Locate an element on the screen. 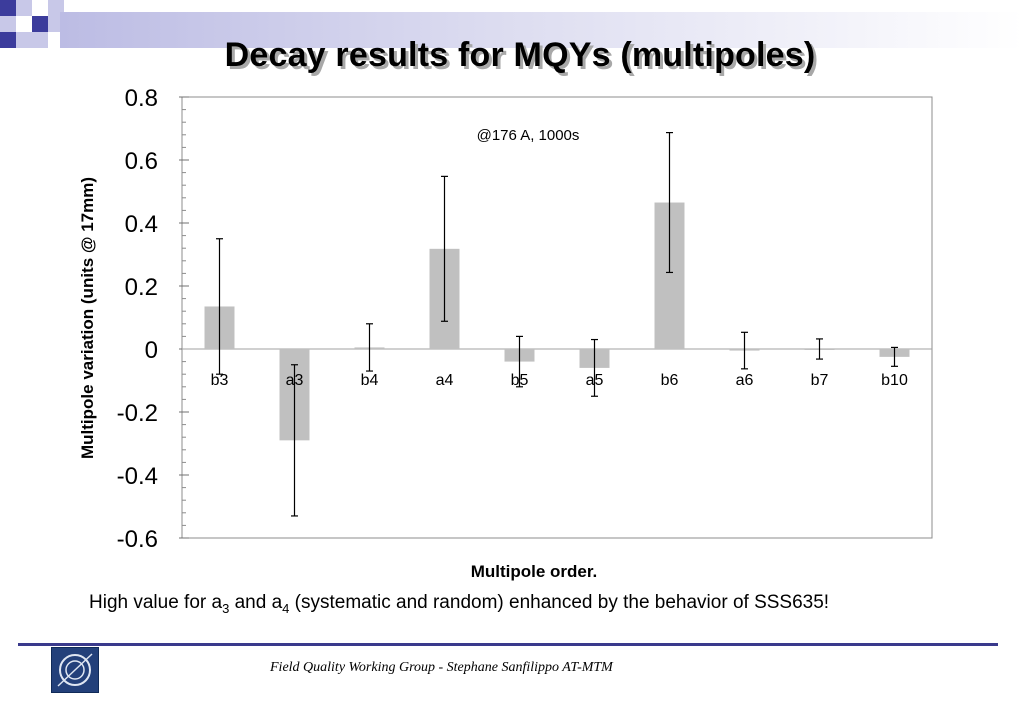 This screenshot has height=708, width=1023. y-axis-label: Multipole variation (units @ 17mm) is located at coordinates (87, 318).